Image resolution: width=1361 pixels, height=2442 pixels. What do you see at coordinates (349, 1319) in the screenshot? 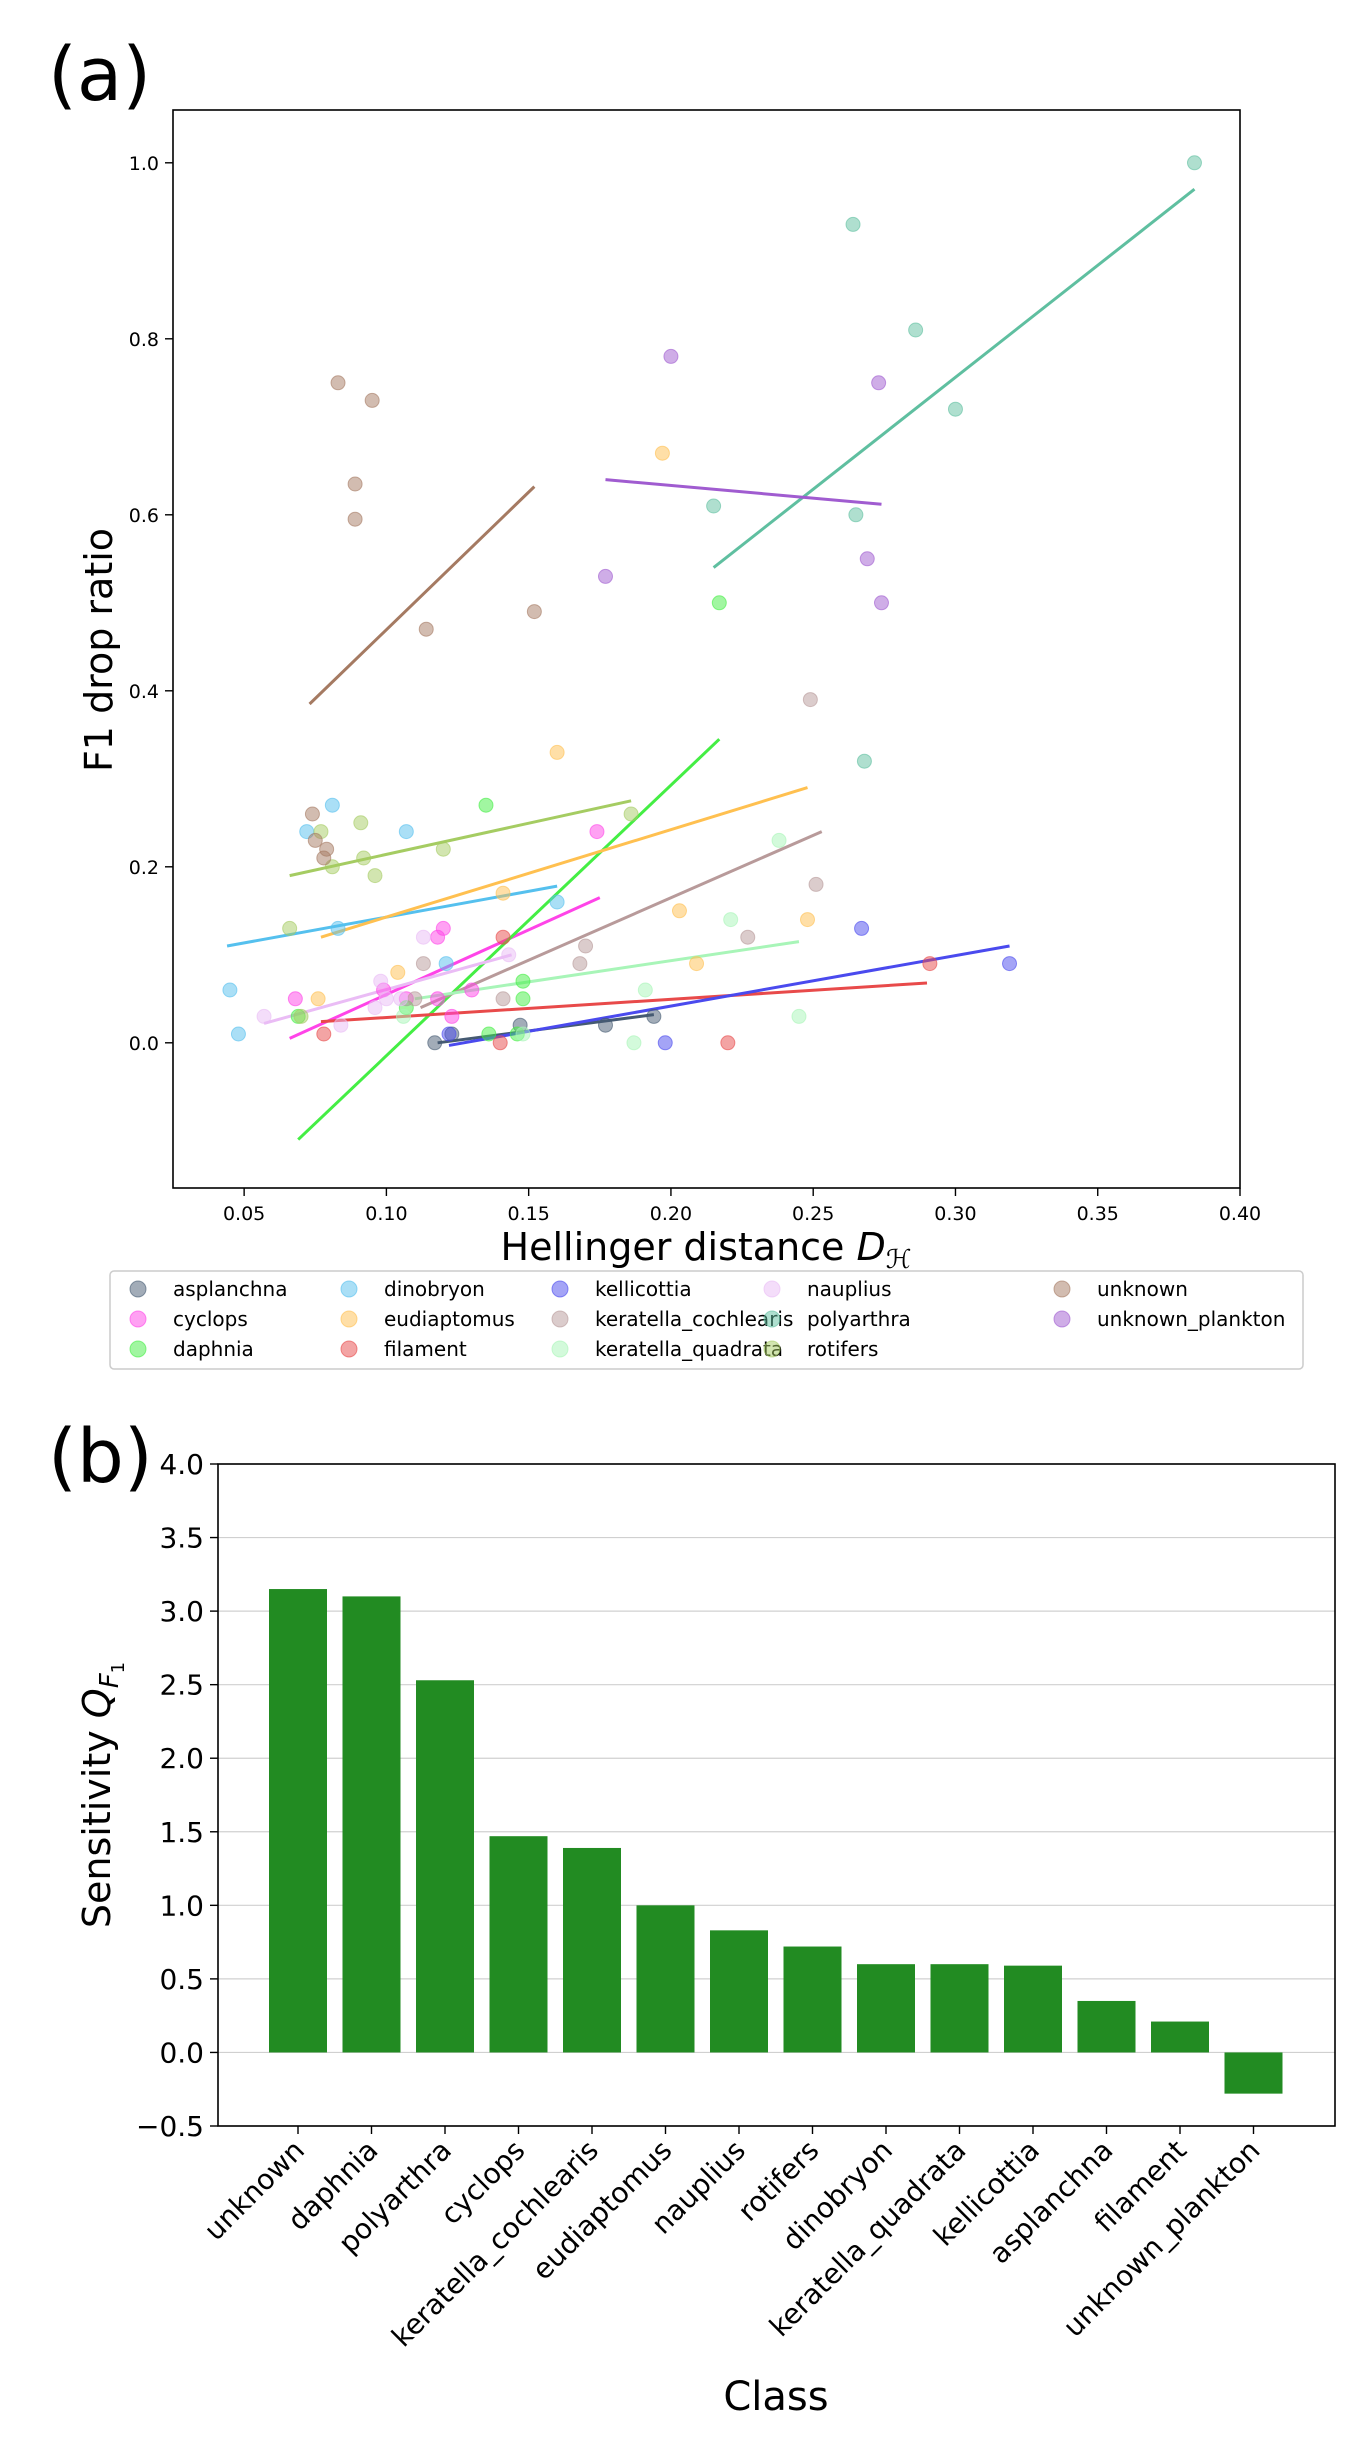
I see `legend-marker-eudiaptomus` at bounding box center [349, 1319].